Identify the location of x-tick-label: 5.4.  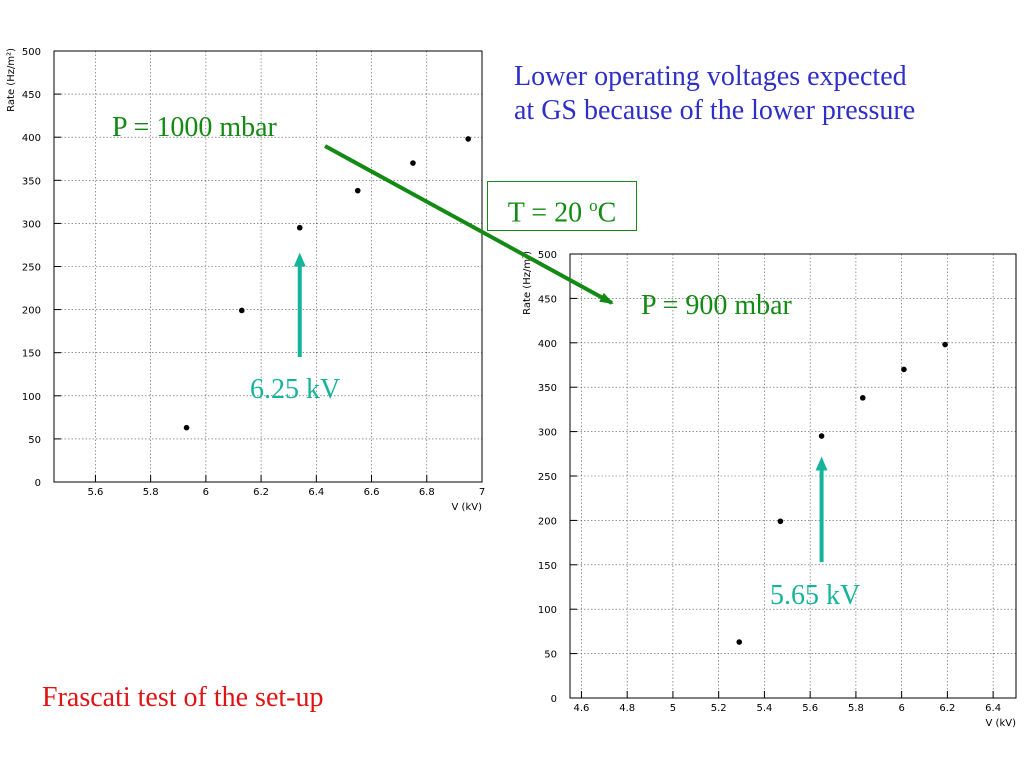
(764, 708).